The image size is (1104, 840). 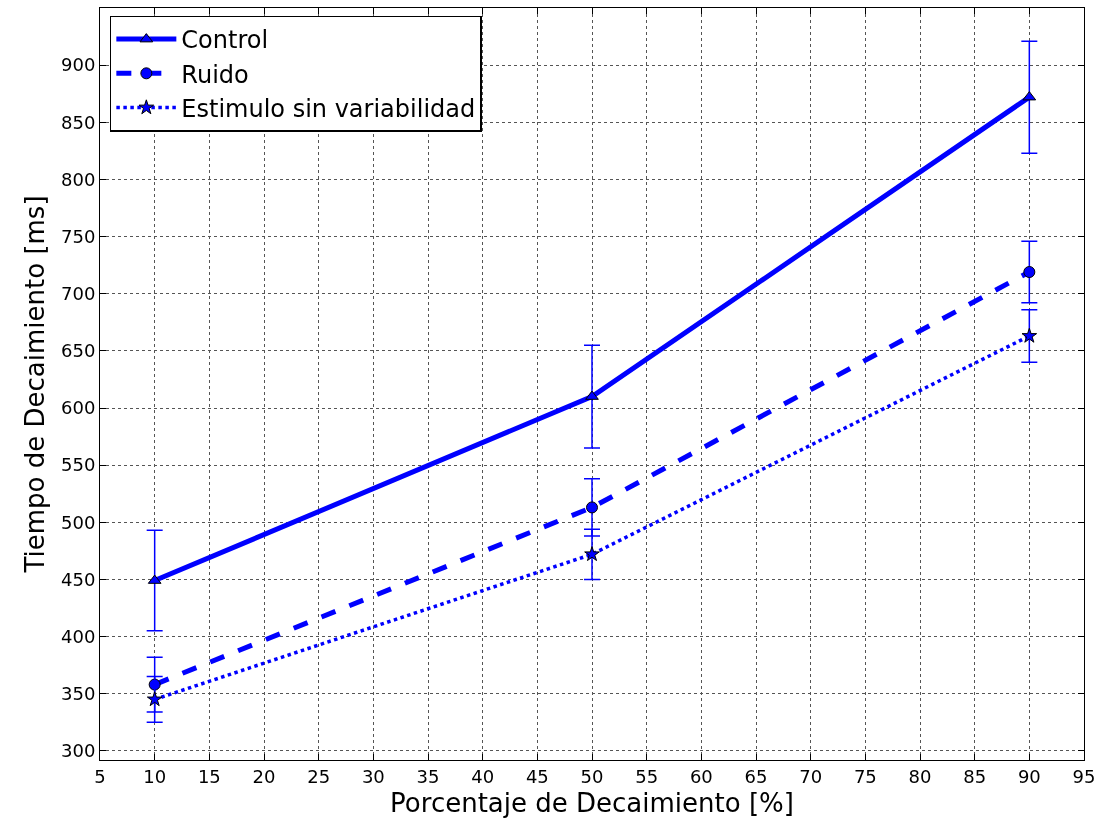 I want to click on y-tick-label: 350, so click(x=78, y=694).